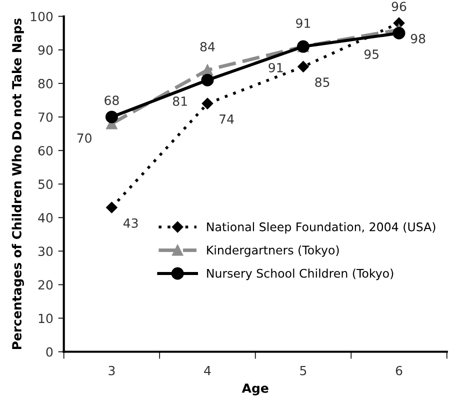  Describe the element at coordinates (255, 390) in the screenshot. I see `x-axis-title: Age` at that location.